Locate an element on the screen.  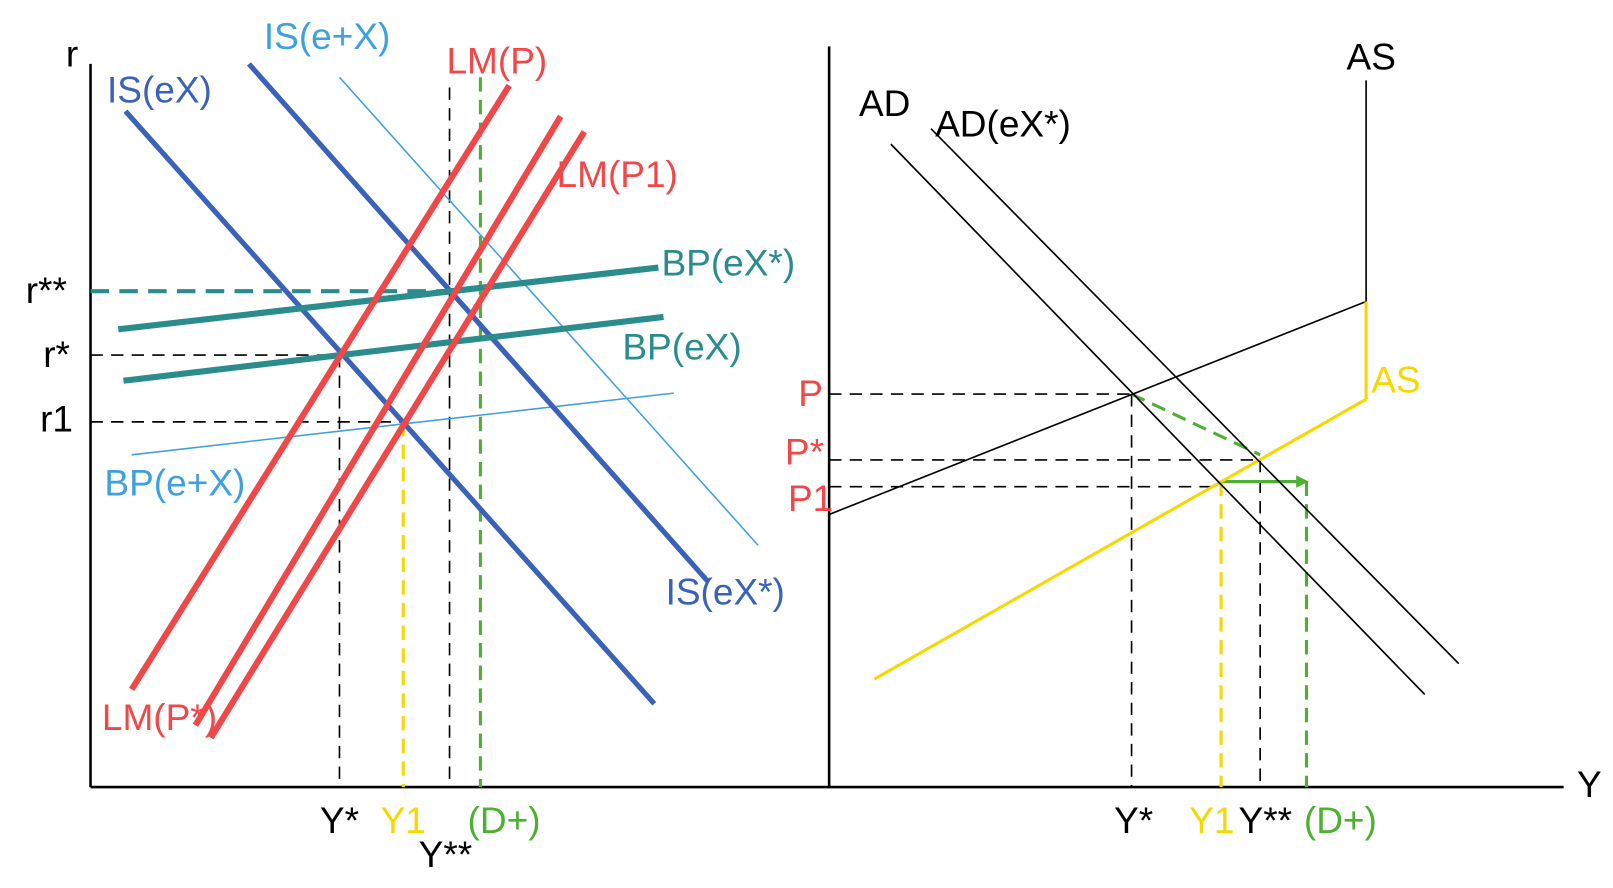
y-label: P is located at coordinates (810, 393).